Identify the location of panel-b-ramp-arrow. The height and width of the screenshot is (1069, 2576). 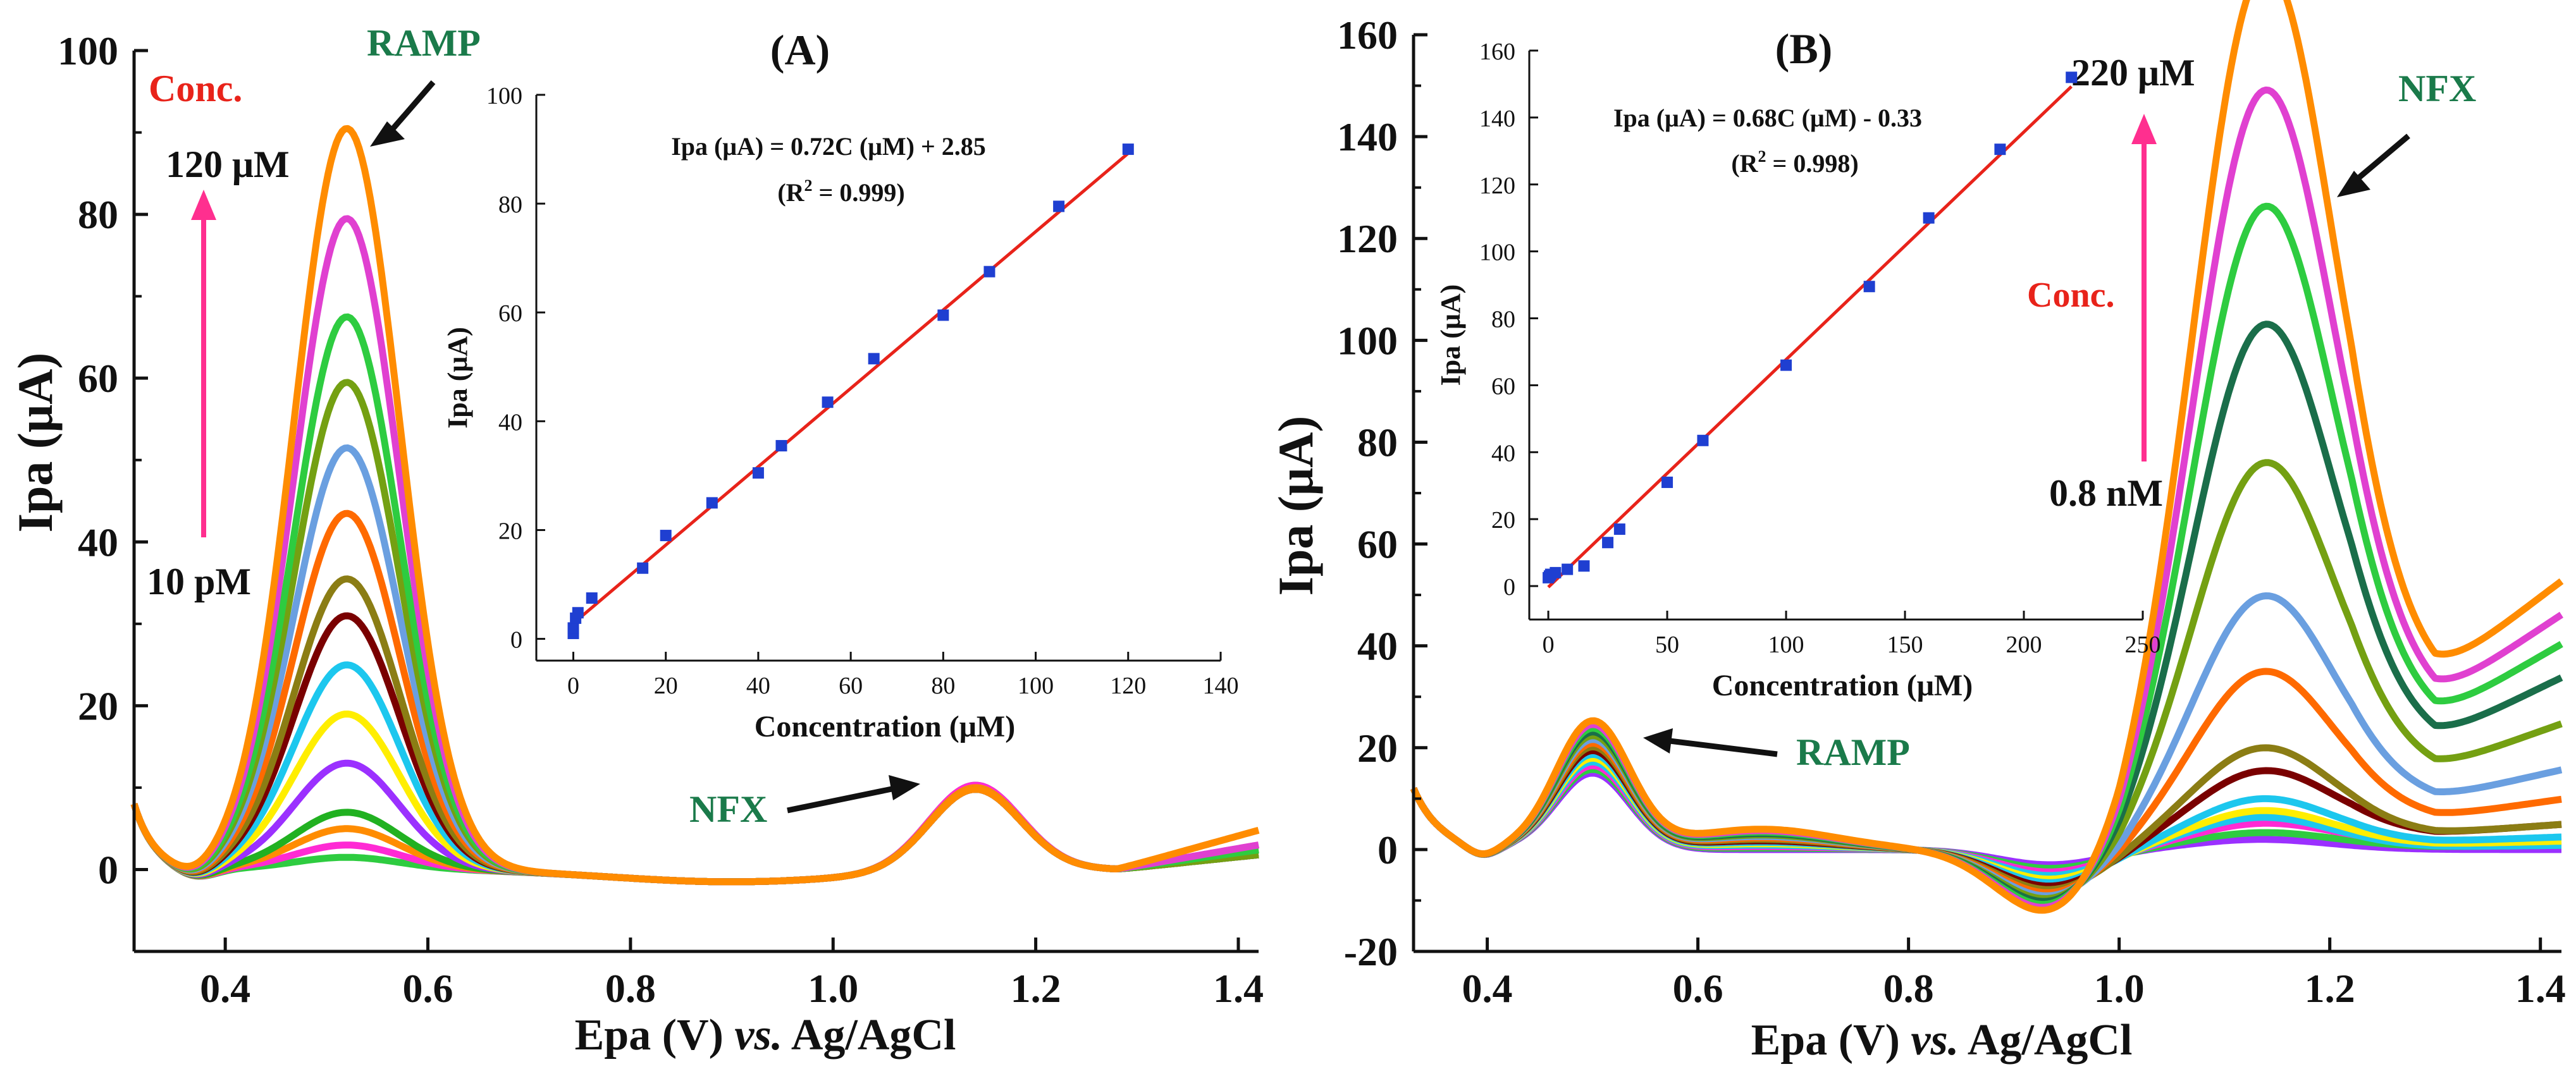
(1710, 742).